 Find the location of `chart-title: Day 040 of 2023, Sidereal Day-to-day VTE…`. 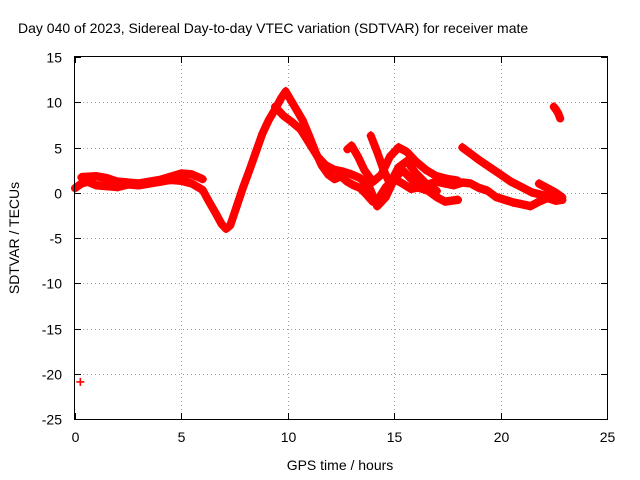

chart-title: Day 040 of 2023, Sidereal Day-to-day VTE… is located at coordinates (273, 28).